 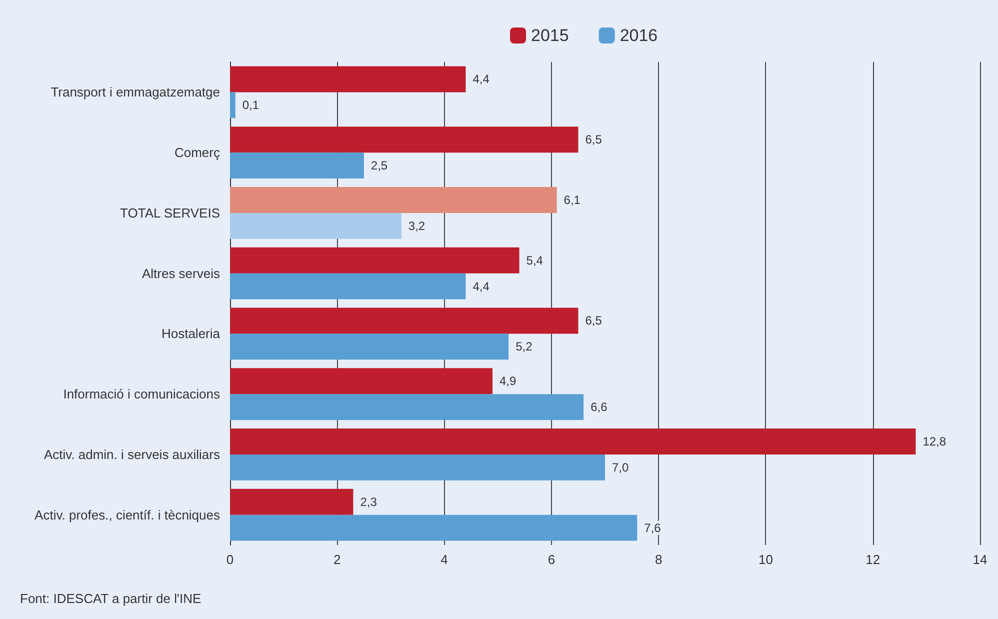 What do you see at coordinates (599, 407) in the screenshot?
I see `data-label: 6,6` at bounding box center [599, 407].